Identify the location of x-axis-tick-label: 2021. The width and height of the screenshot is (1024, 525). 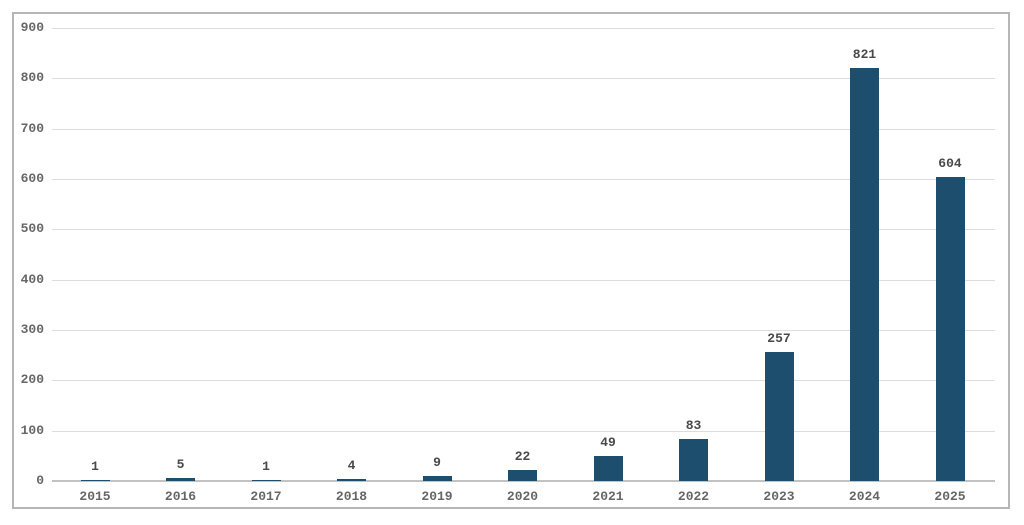
(608, 496).